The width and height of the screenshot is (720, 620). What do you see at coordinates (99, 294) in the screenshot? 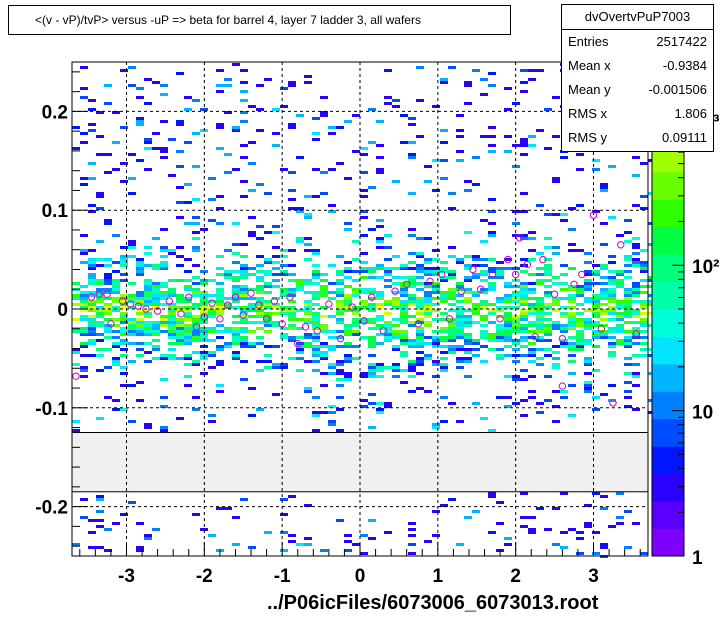
I see `profile-marker` at bounding box center [99, 294].